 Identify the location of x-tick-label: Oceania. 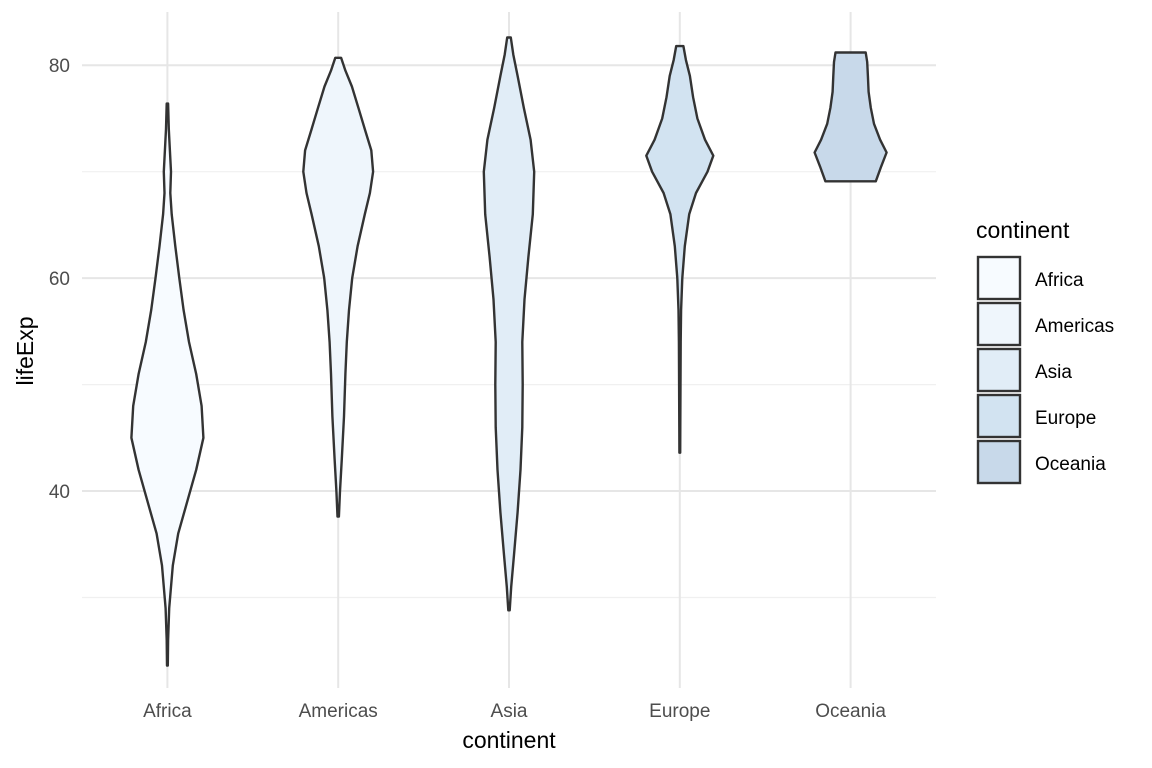
(850, 711).